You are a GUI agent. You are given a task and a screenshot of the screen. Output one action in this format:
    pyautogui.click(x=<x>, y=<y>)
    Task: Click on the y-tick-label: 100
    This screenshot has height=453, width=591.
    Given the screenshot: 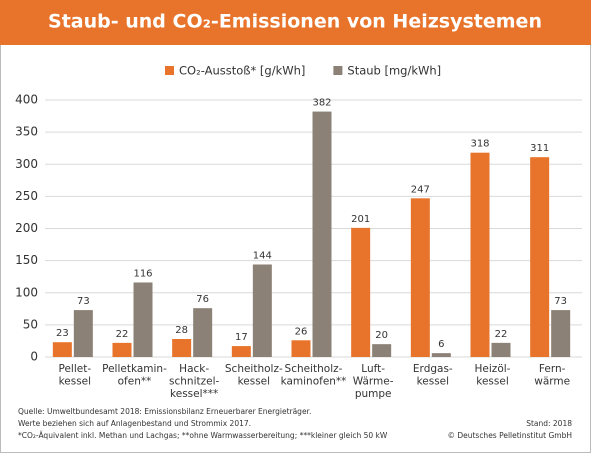 What is the action you would take?
    pyautogui.click(x=26, y=292)
    